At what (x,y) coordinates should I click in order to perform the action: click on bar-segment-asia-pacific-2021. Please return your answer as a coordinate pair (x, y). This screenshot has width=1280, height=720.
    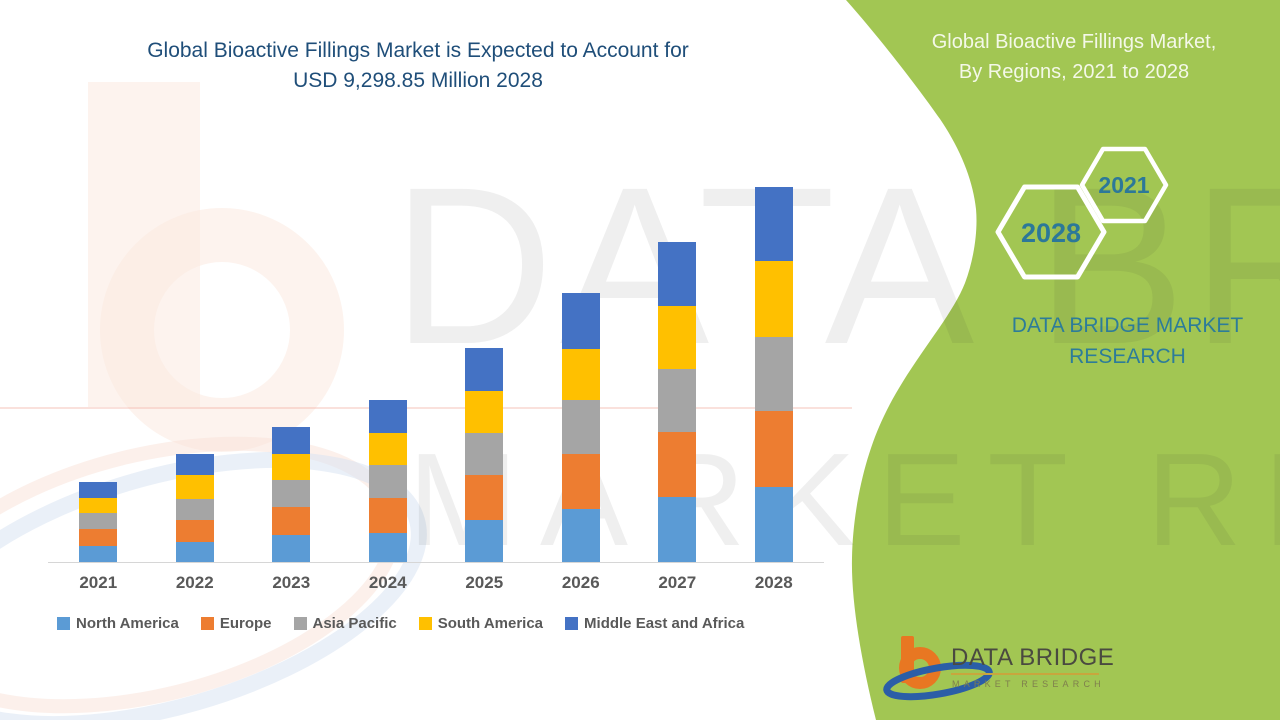
    Looking at the image, I should click on (98, 521).